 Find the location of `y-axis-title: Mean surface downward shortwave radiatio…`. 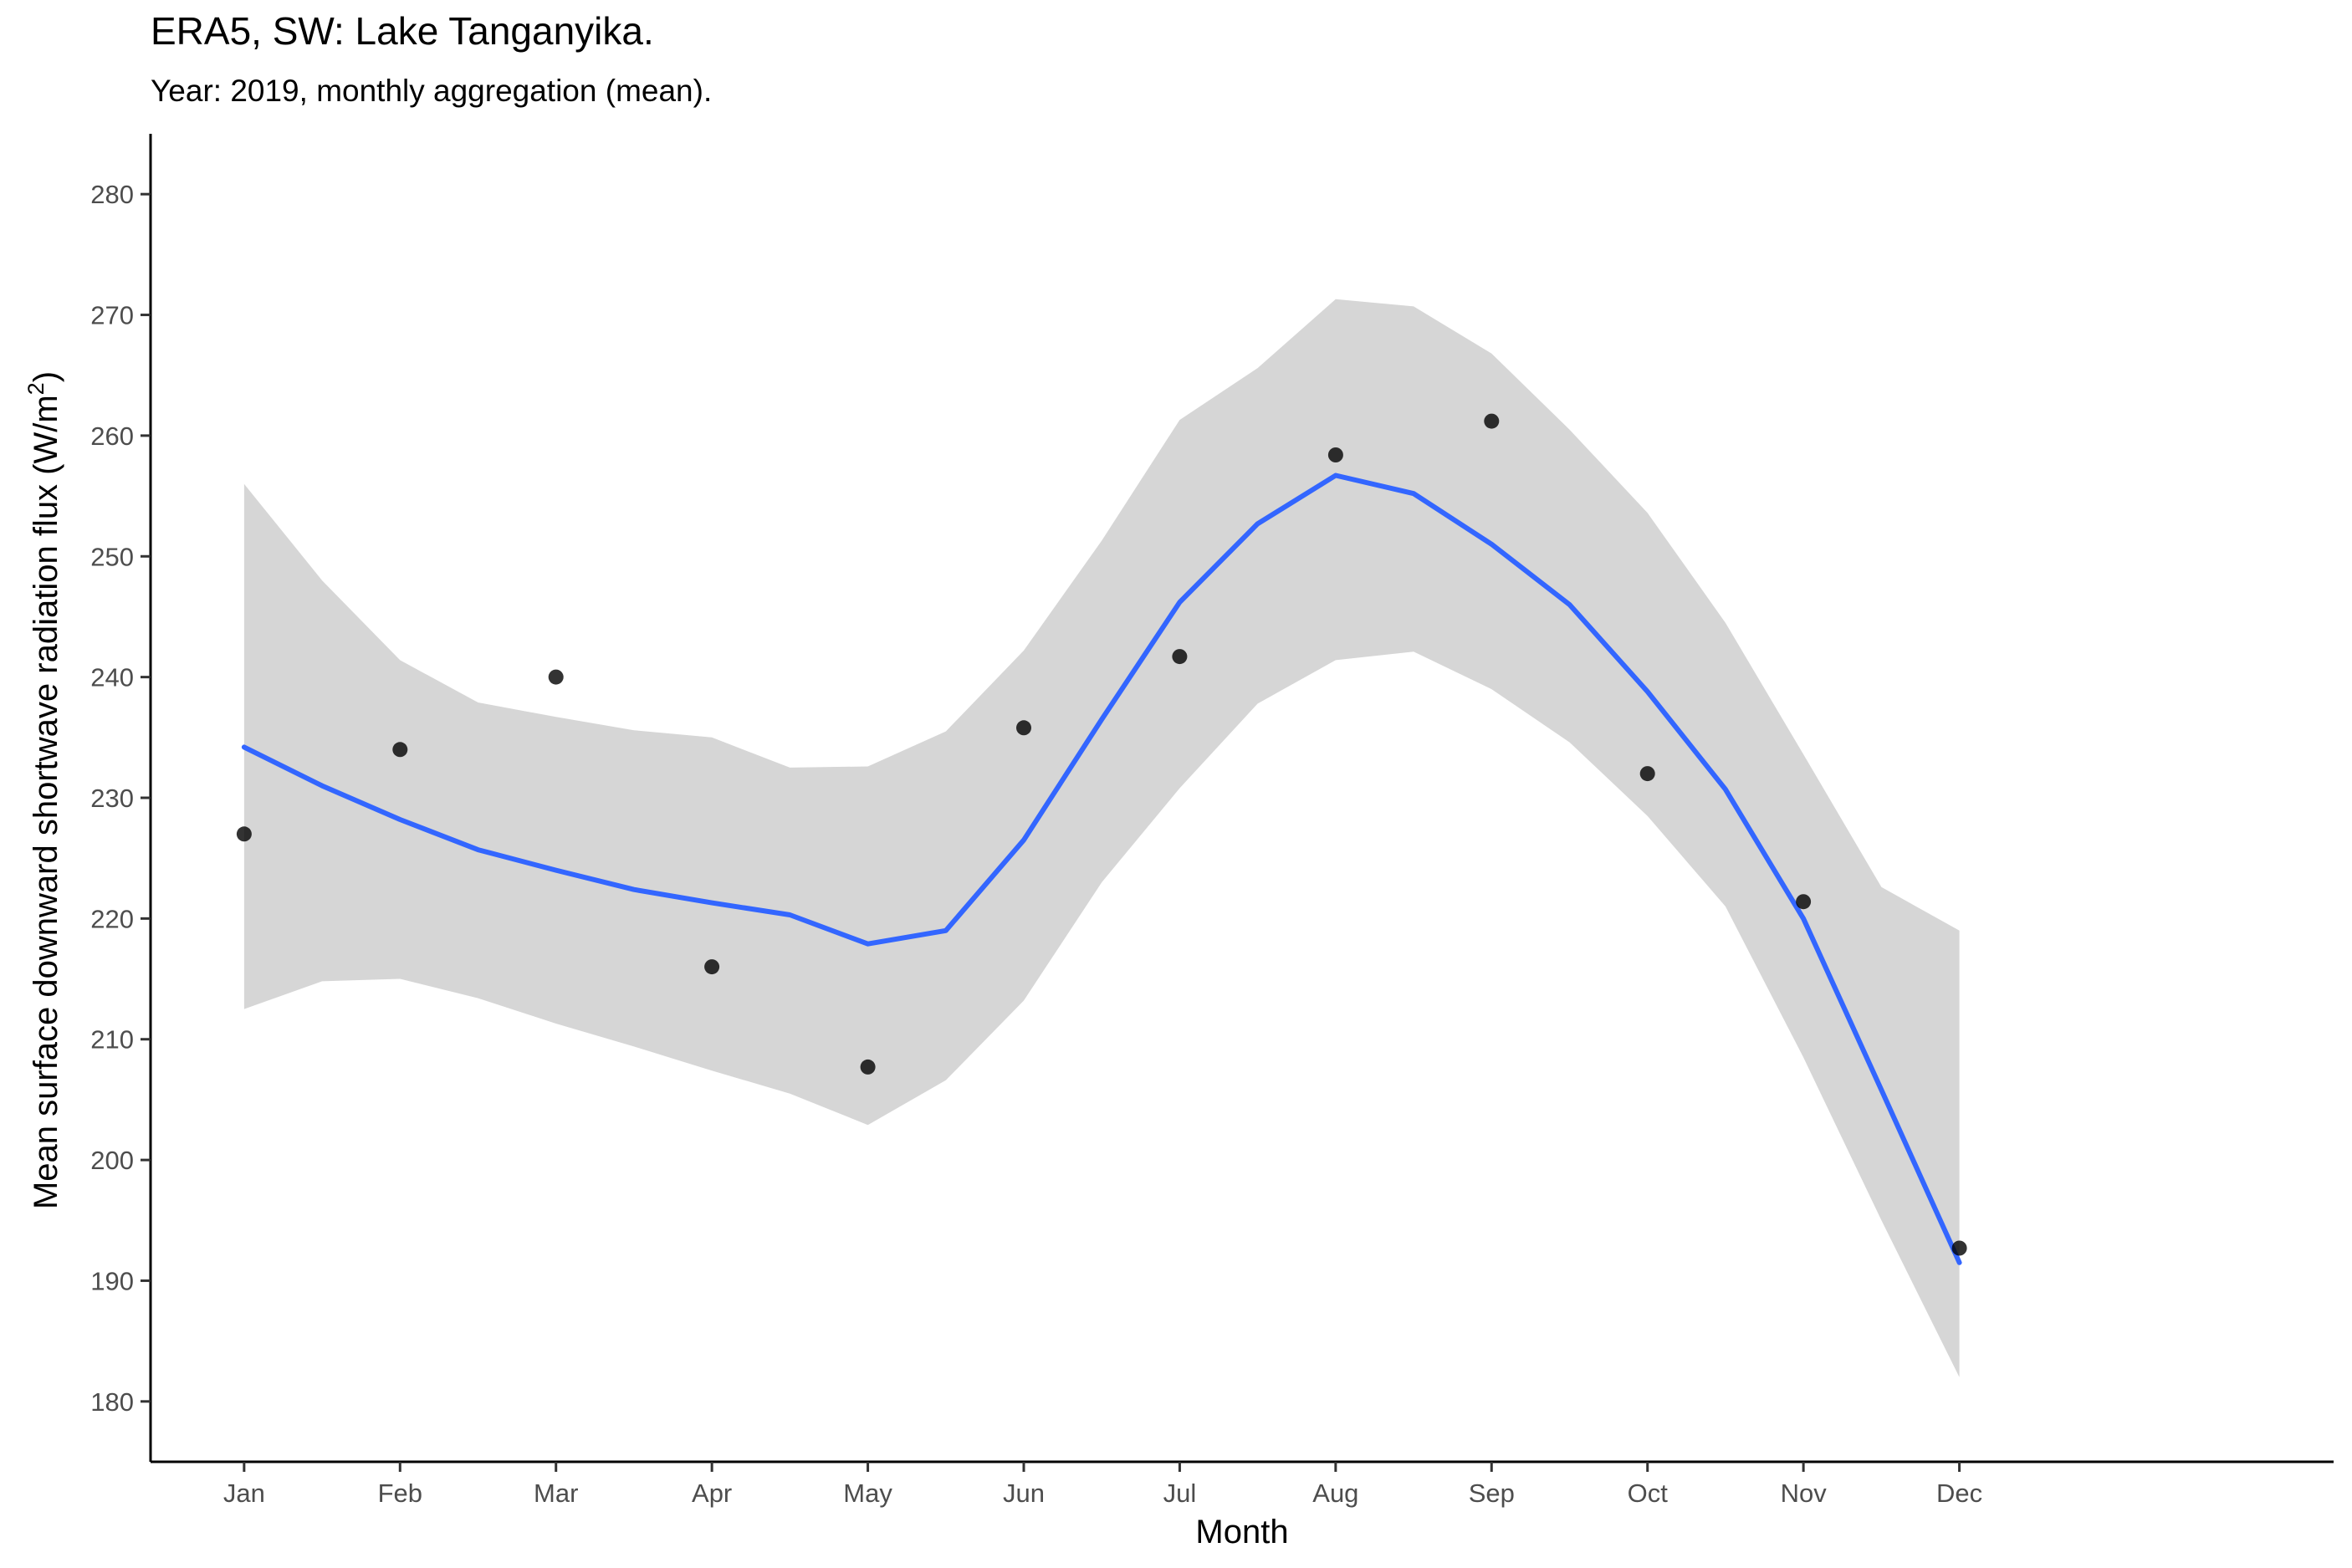

y-axis-title: Mean surface downward shortwave radiatio… is located at coordinates (43, 790).